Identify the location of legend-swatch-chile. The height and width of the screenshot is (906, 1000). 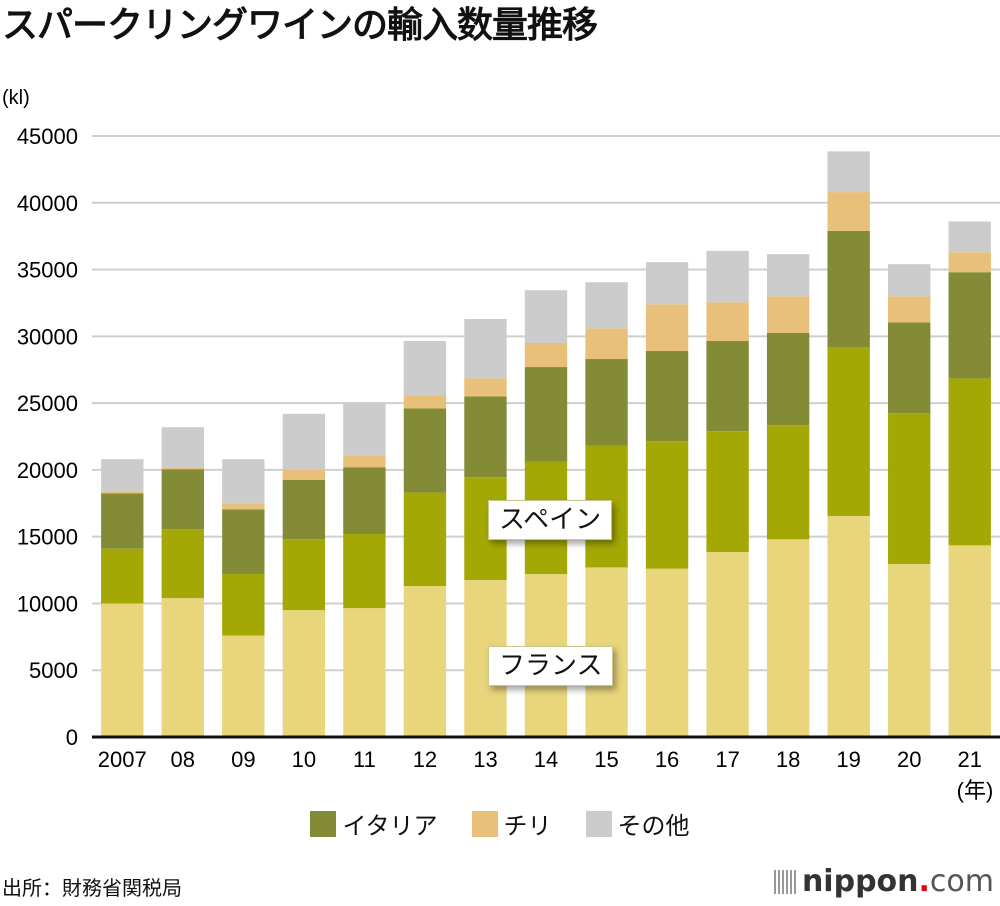
(484, 823).